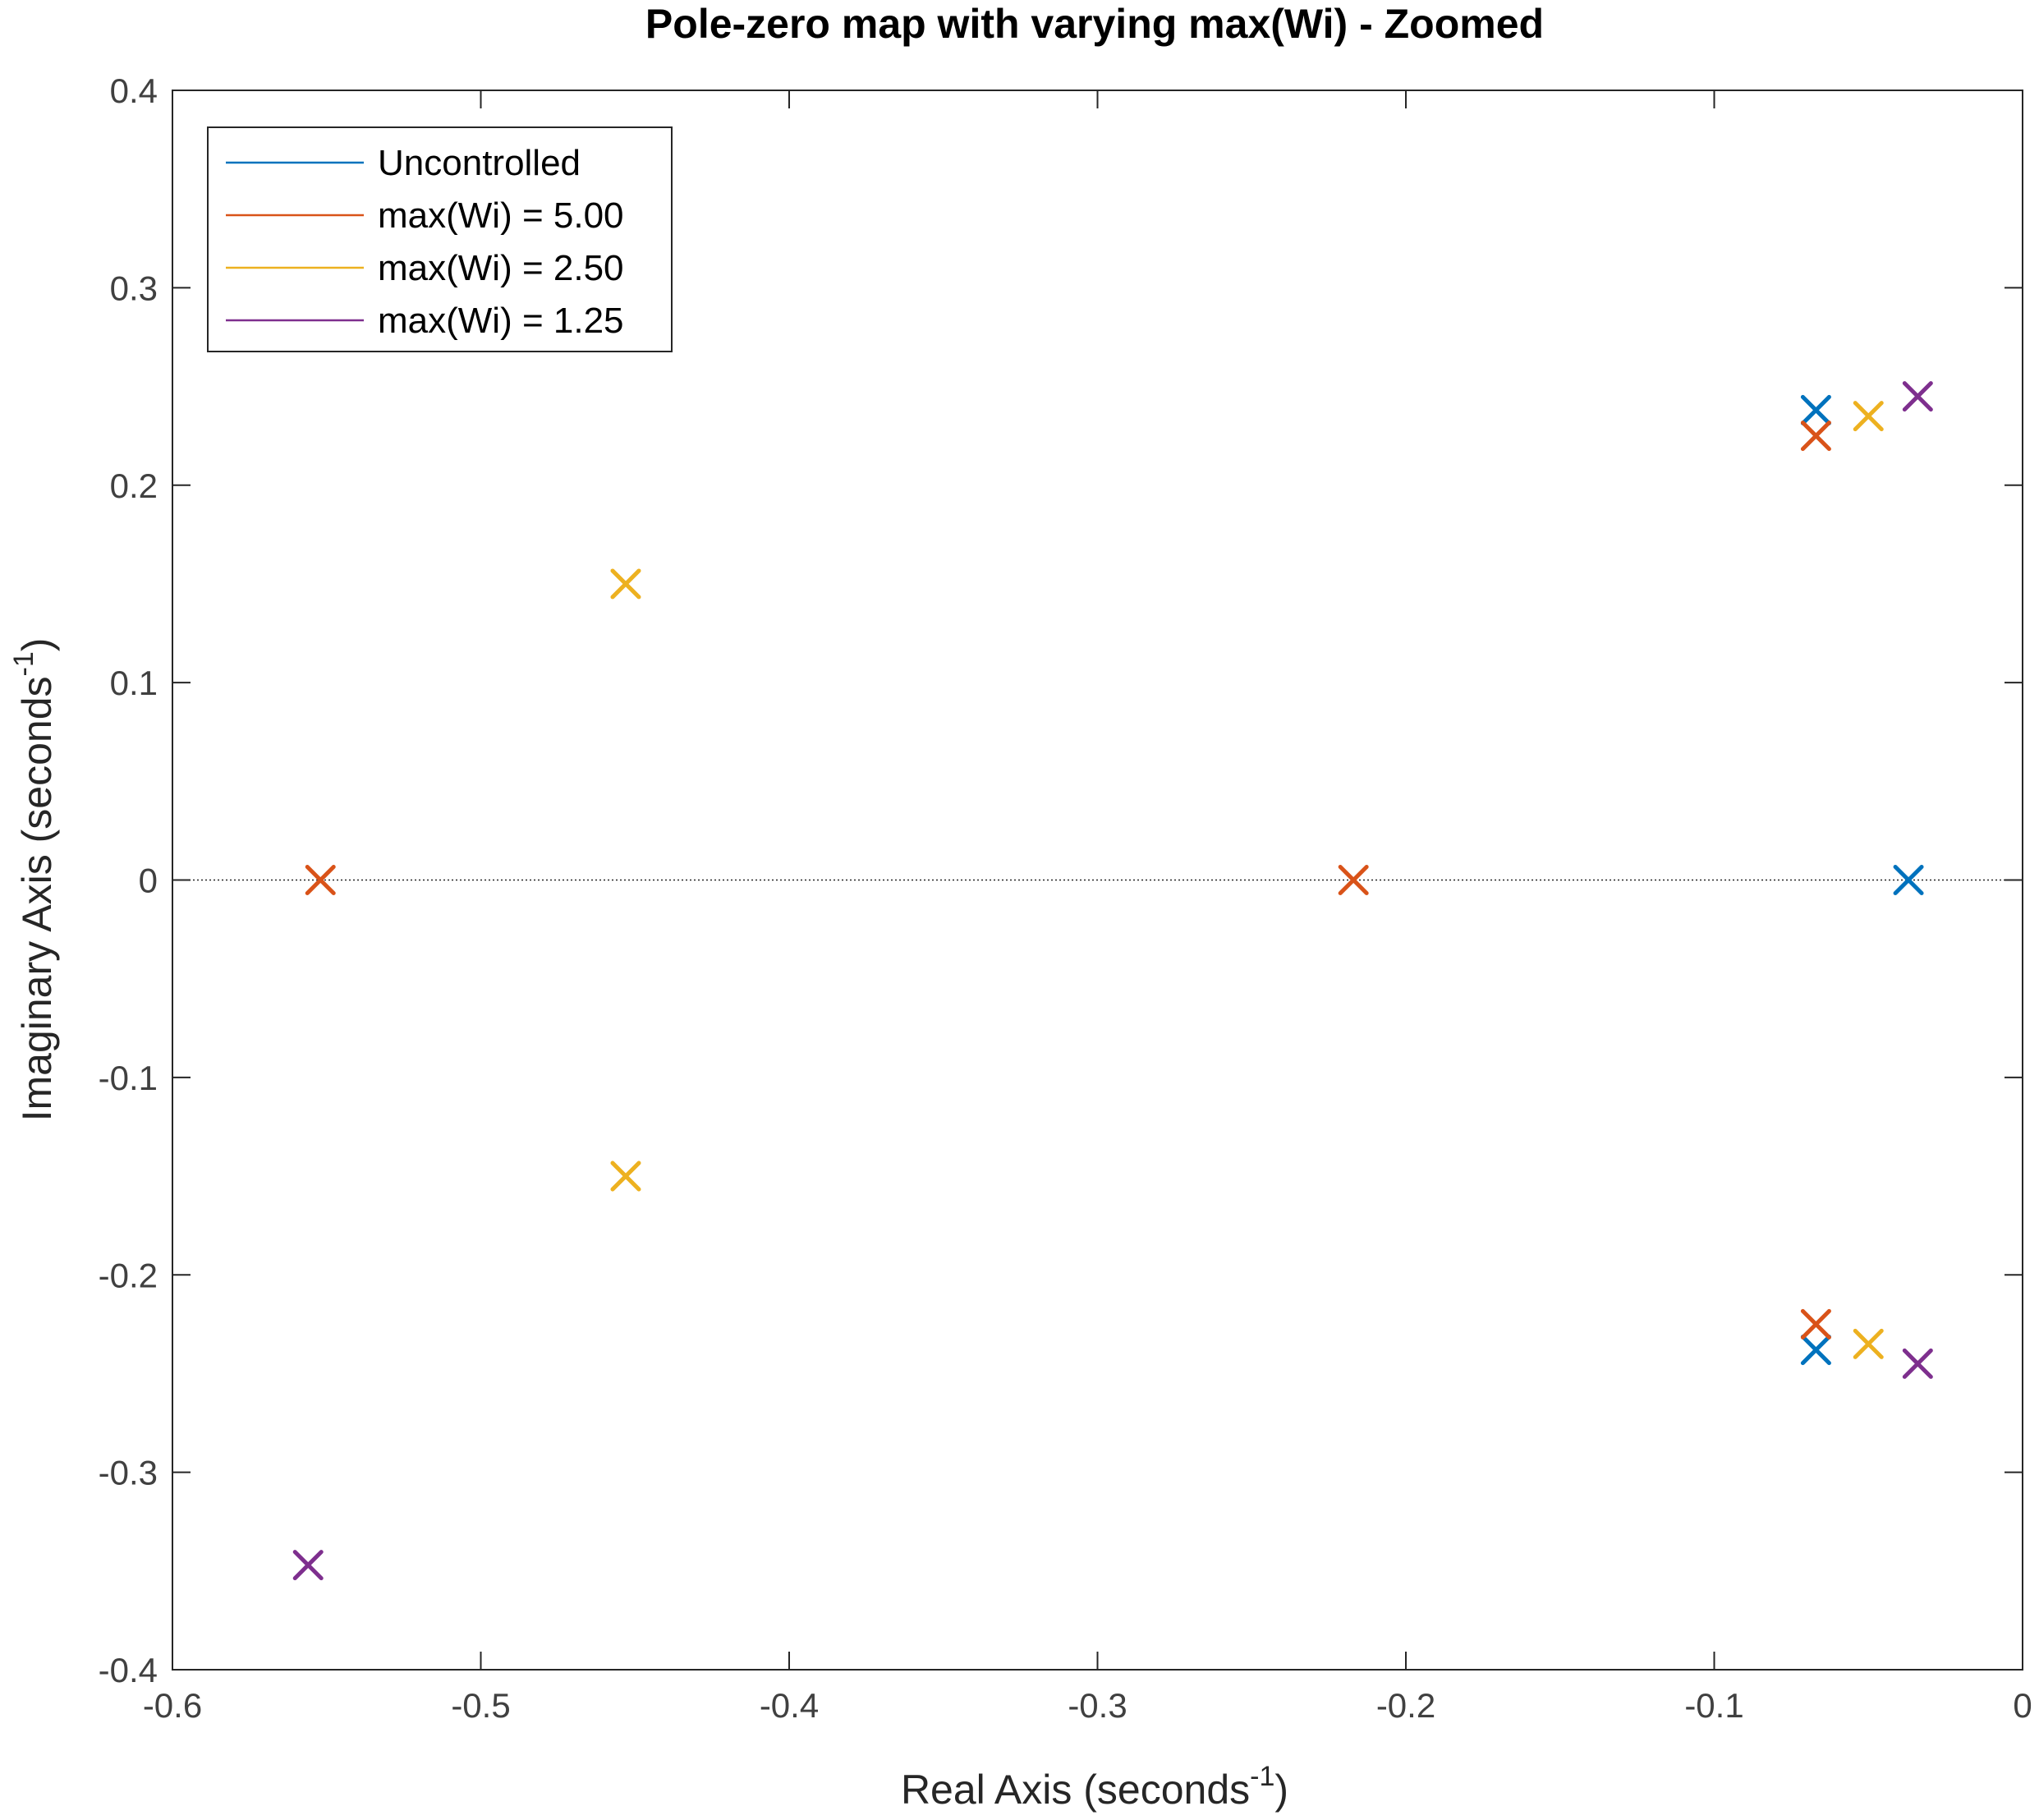 The width and height of the screenshot is (2039, 1820). Describe the element at coordinates (129, 1275) in the screenshot. I see `y-tick-label: -0.2` at that location.